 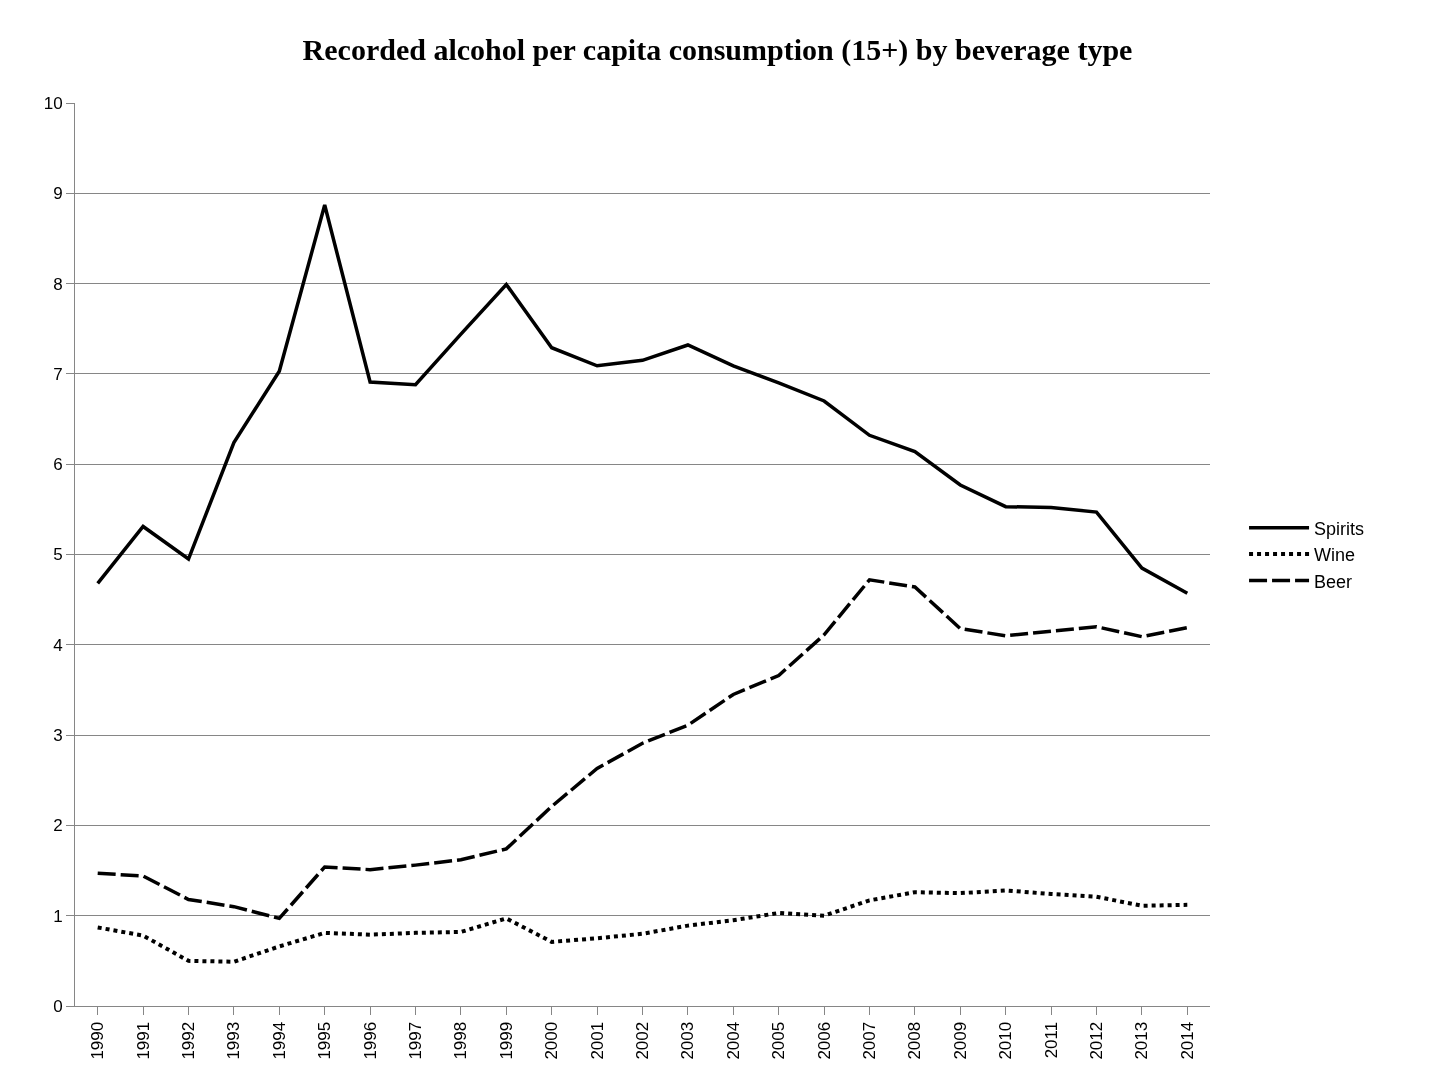 I want to click on legend-label: Wine, so click(x=1335, y=555).